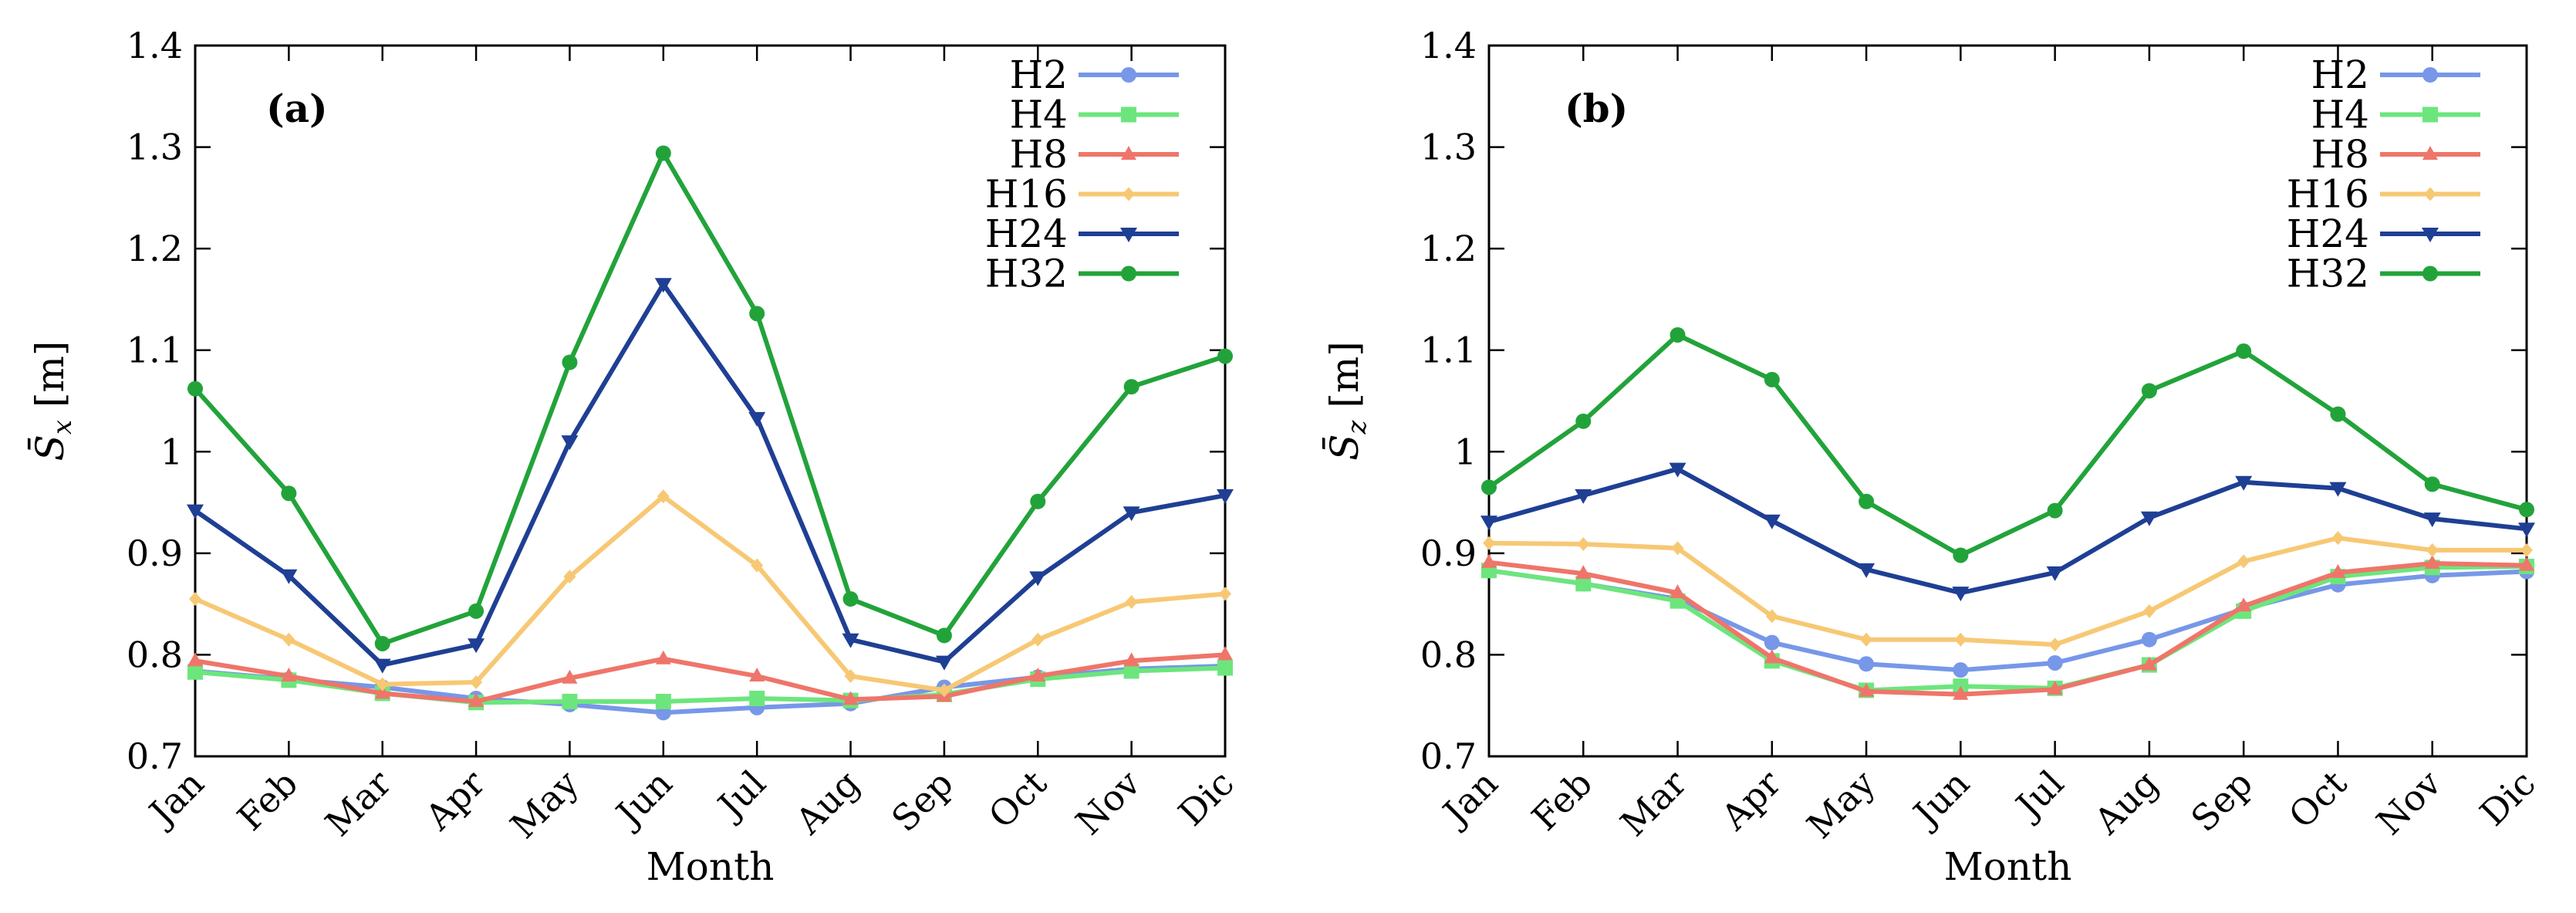 The width and height of the screenshot is (2576, 913). I want to click on y-tick-label: 1, so click(171, 452).